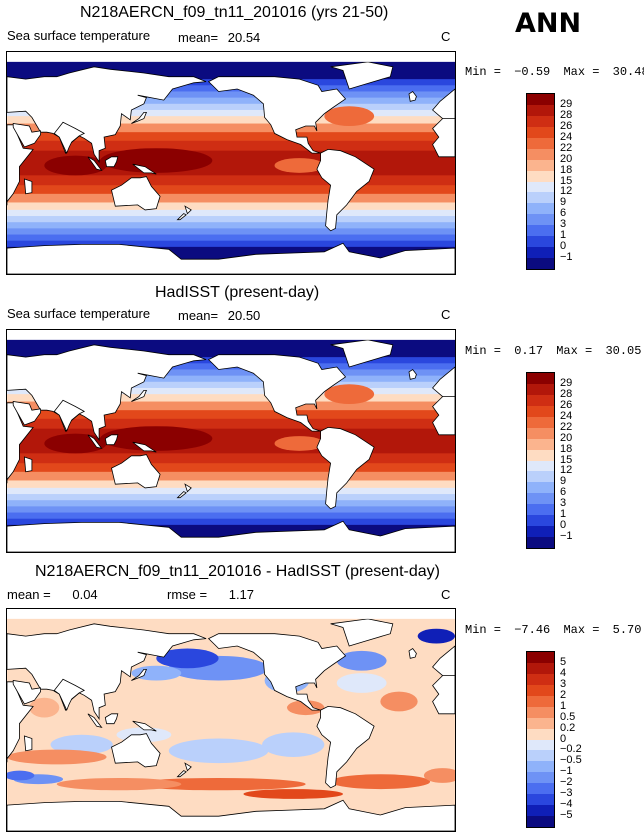 This screenshot has height=837, width=644. I want to click on land-australia, so click(136, 750).